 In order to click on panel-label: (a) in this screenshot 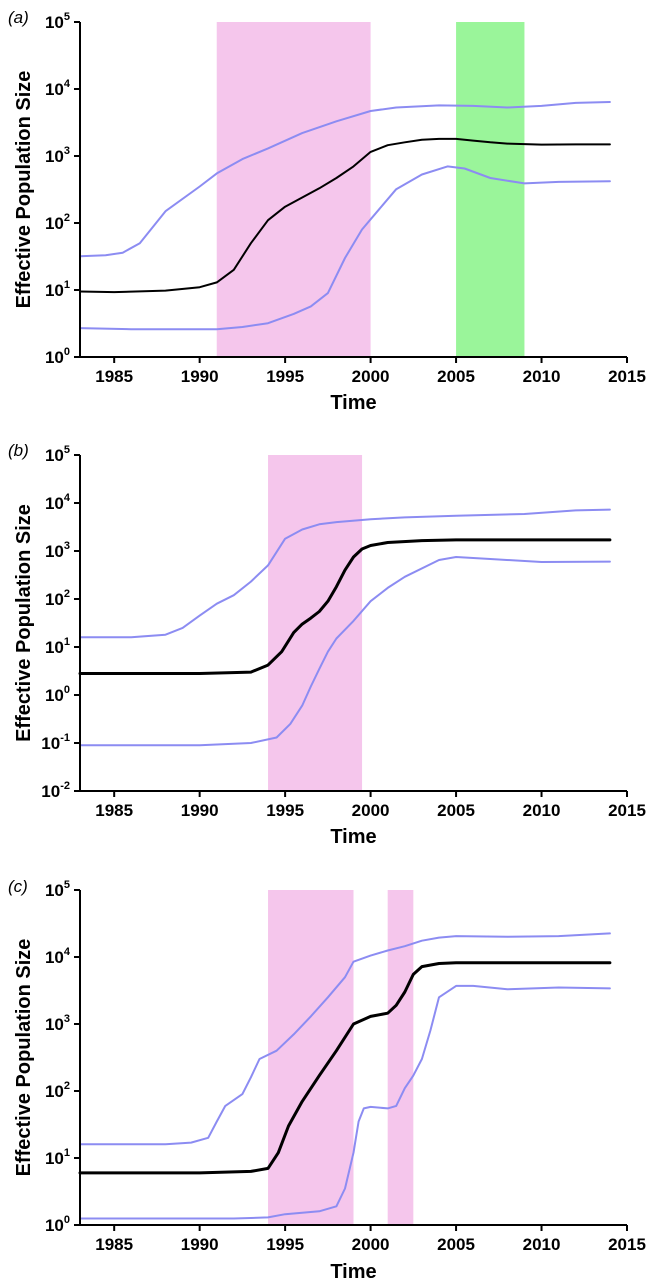, I will do `click(18, 17)`.